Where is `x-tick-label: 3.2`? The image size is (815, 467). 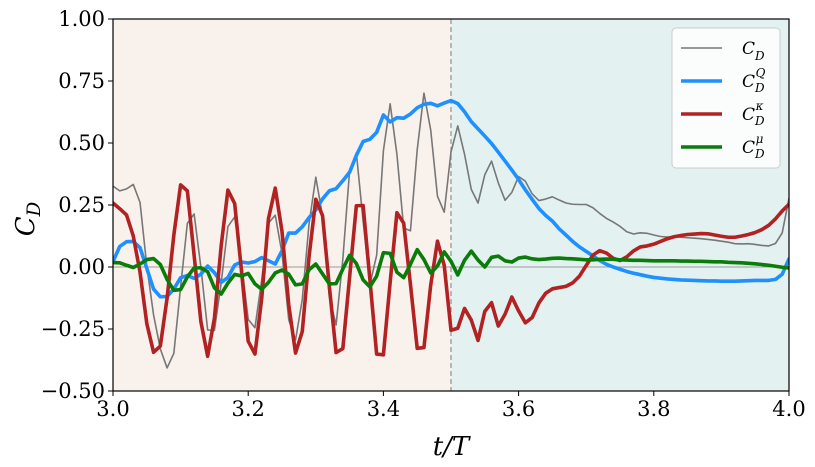 x-tick-label: 3.2 is located at coordinates (247, 409).